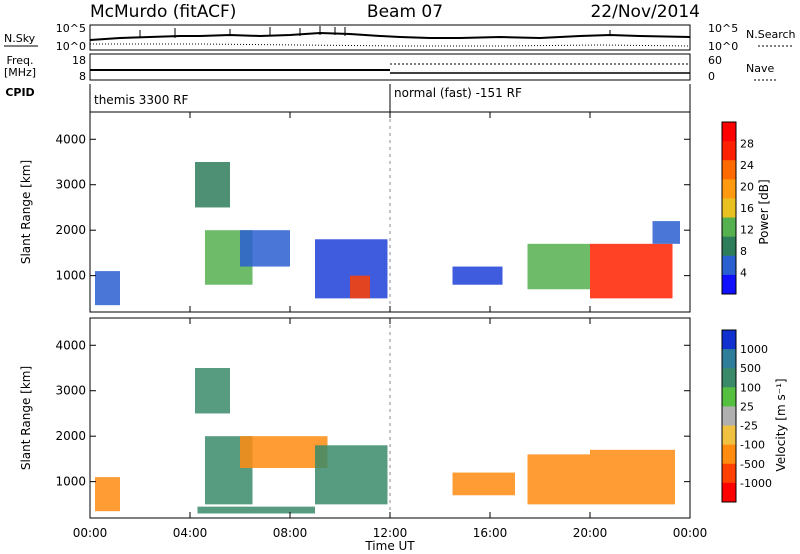 The image size is (800, 554). What do you see at coordinates (743, 251) in the screenshot?
I see `power-colorbar-tick-1: 8` at bounding box center [743, 251].